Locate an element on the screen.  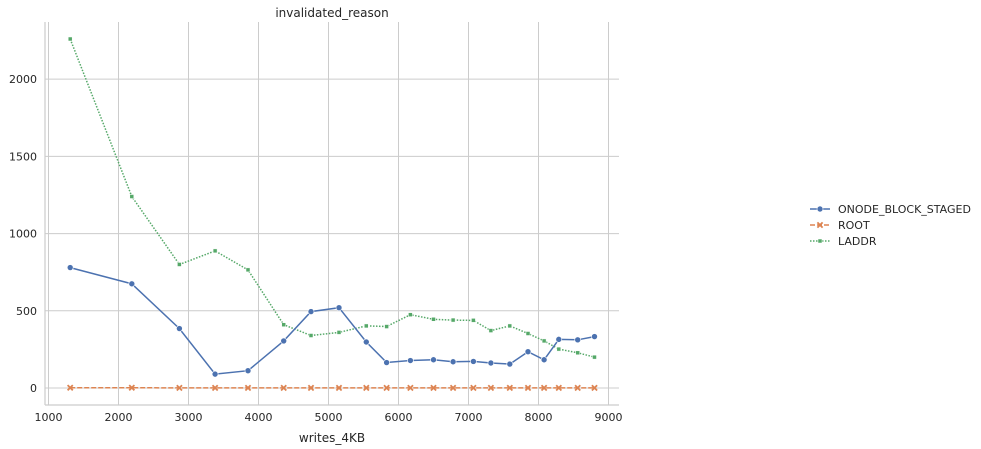
legend: ONODE_BLOCK_STAGED ROOT LADDR is located at coordinates (890, 225).